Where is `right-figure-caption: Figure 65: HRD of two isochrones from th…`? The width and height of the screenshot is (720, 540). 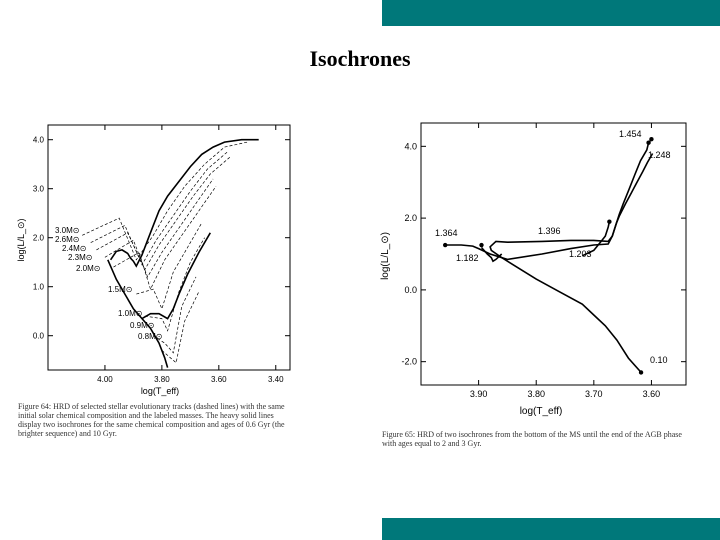 right-figure-caption: Figure 65: HRD of two isochrones from th… is located at coordinates (532, 439).